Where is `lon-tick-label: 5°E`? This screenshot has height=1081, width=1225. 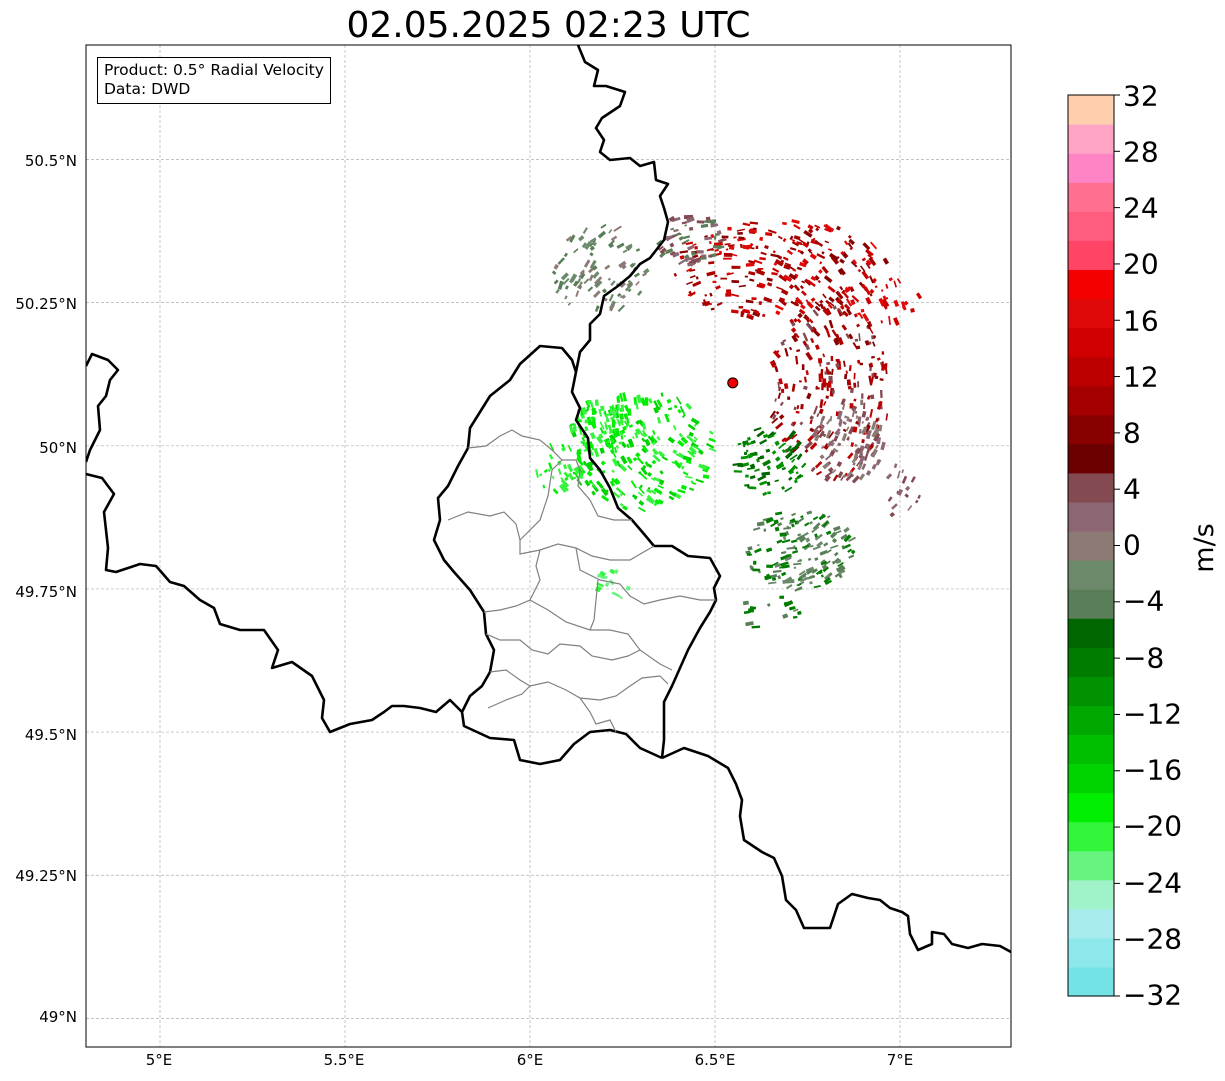 lon-tick-label: 5°E is located at coordinates (159, 1060).